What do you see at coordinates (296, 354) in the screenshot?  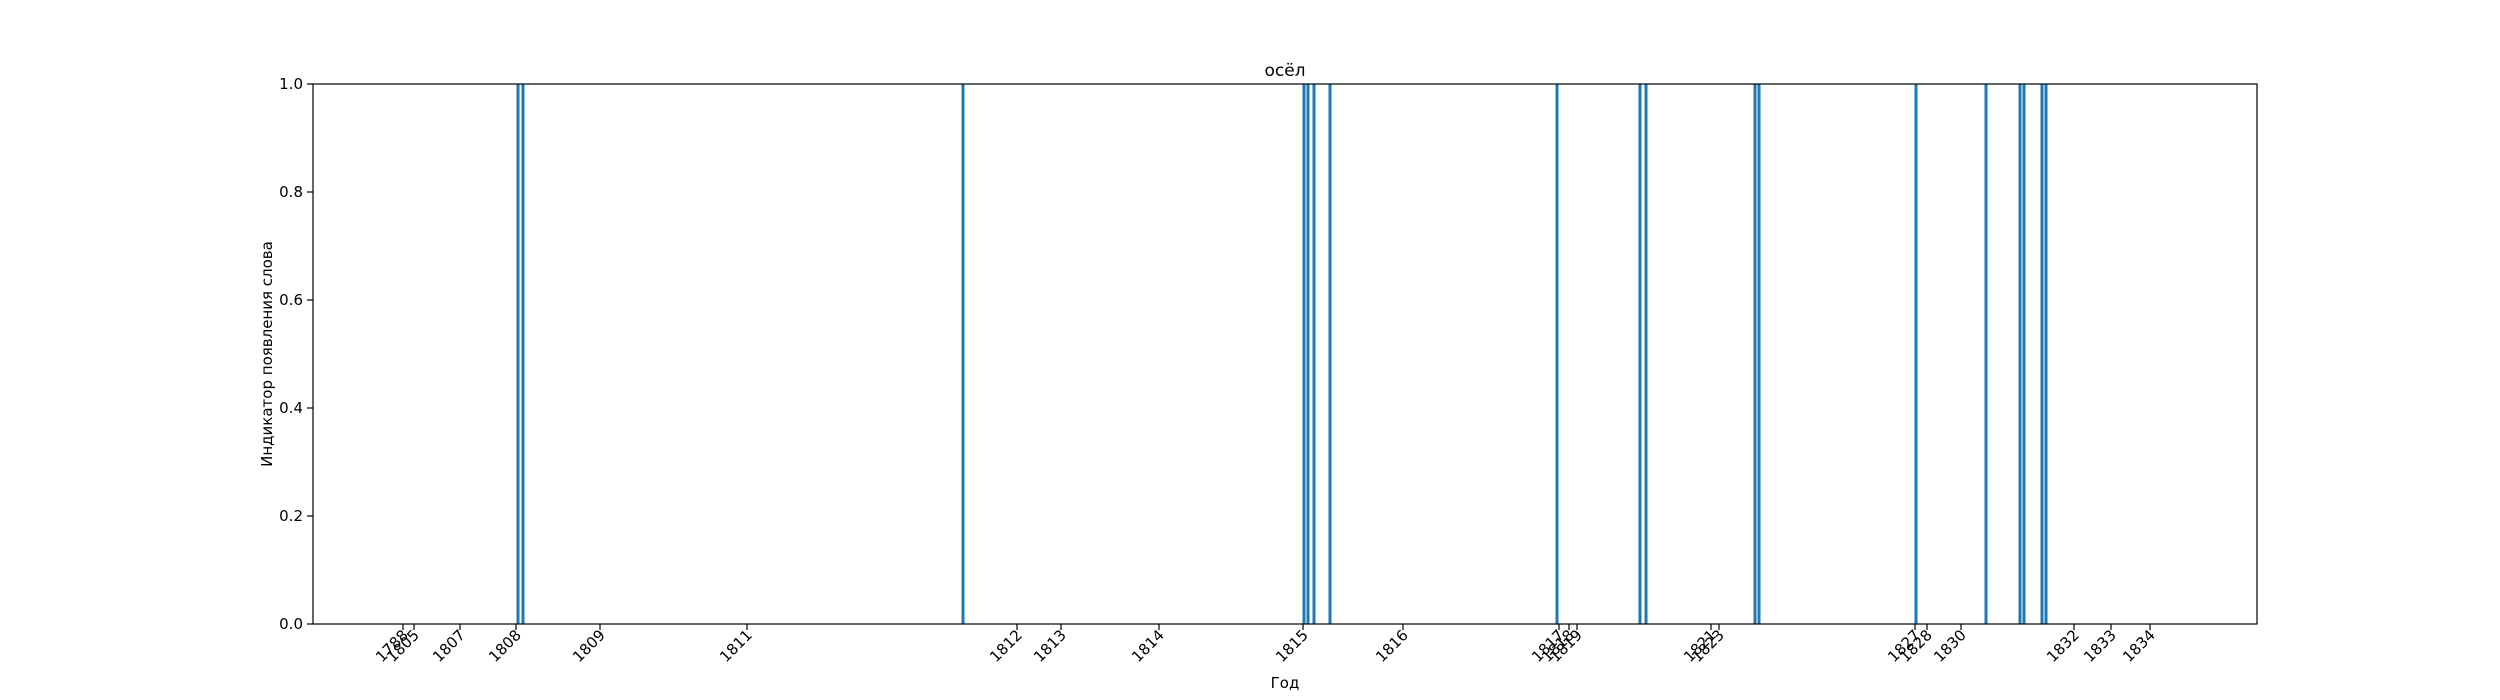 I see `y-axis: 0.0 0.2 0.4 0.6 0.8 1.0` at bounding box center [296, 354].